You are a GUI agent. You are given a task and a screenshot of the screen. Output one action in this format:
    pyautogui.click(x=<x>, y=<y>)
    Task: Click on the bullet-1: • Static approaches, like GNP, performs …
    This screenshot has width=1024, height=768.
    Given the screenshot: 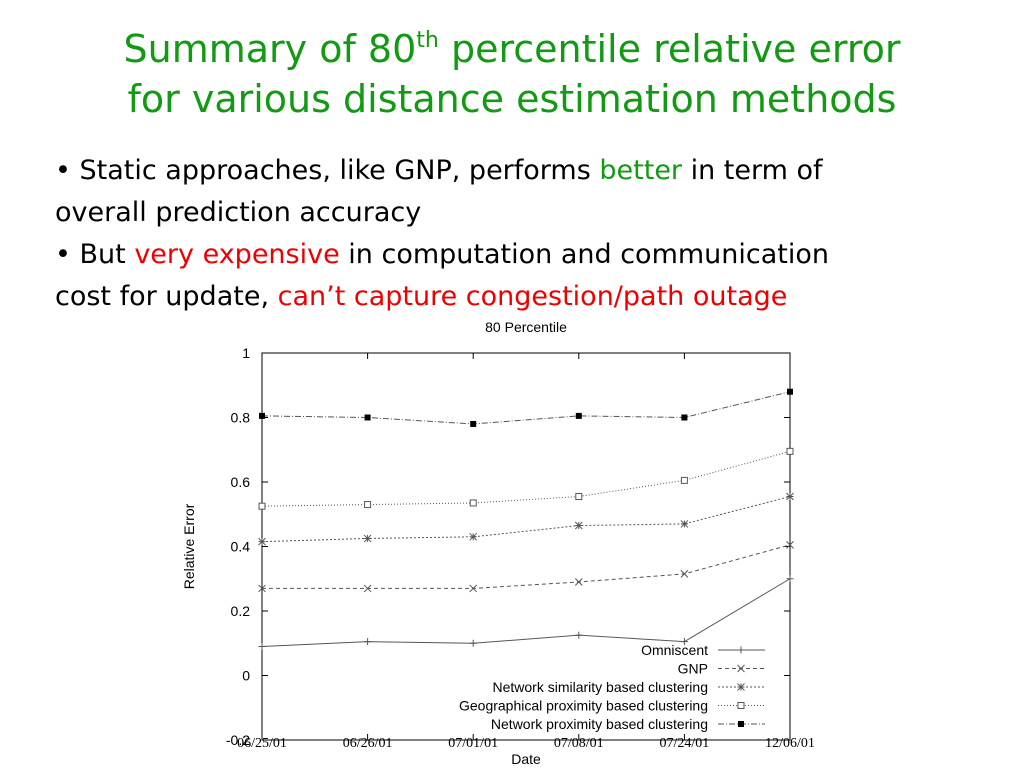 What is the action you would take?
    pyautogui.click(x=530, y=171)
    